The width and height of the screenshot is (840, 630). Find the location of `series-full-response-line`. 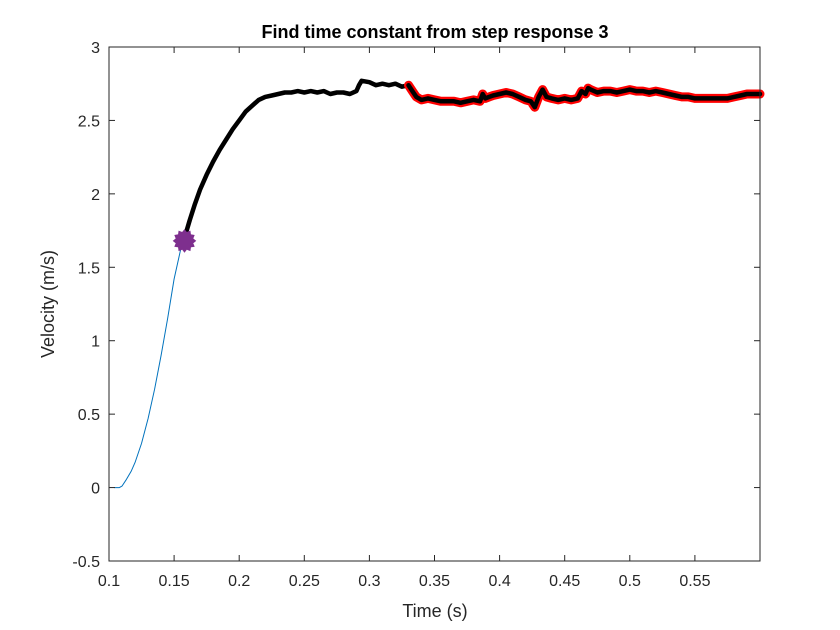

series-full-response-line is located at coordinates (149, 363).